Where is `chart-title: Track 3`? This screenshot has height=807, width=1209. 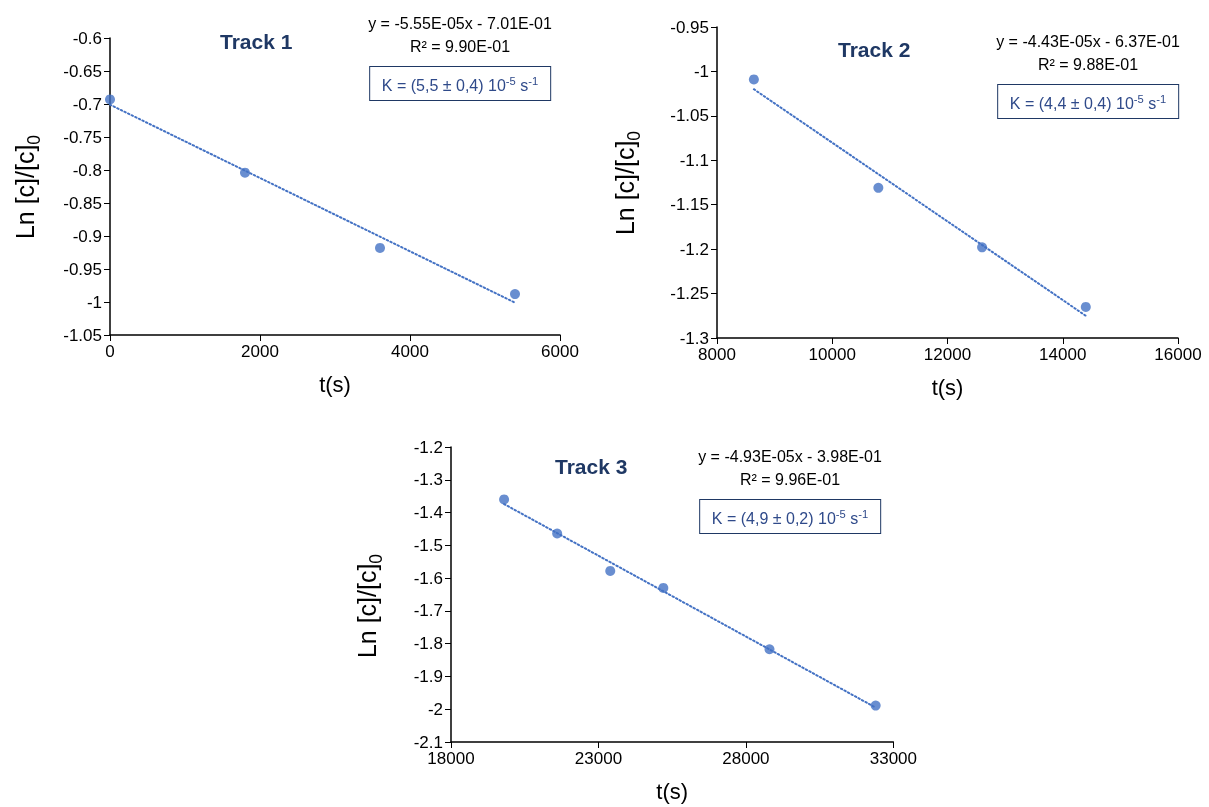
chart-title: Track 3 is located at coordinates (591, 466).